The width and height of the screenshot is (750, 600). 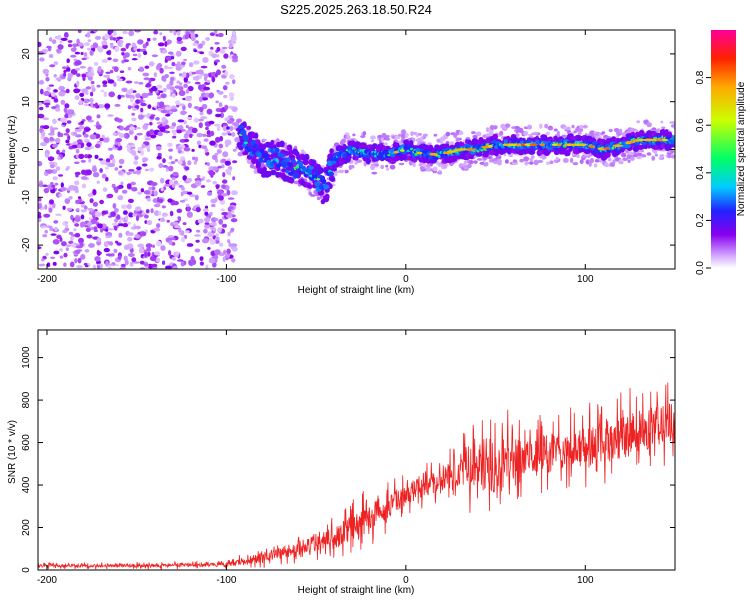 What do you see at coordinates (700, 77) in the screenshot?
I see `colorbar-tick-label: 0.8` at bounding box center [700, 77].